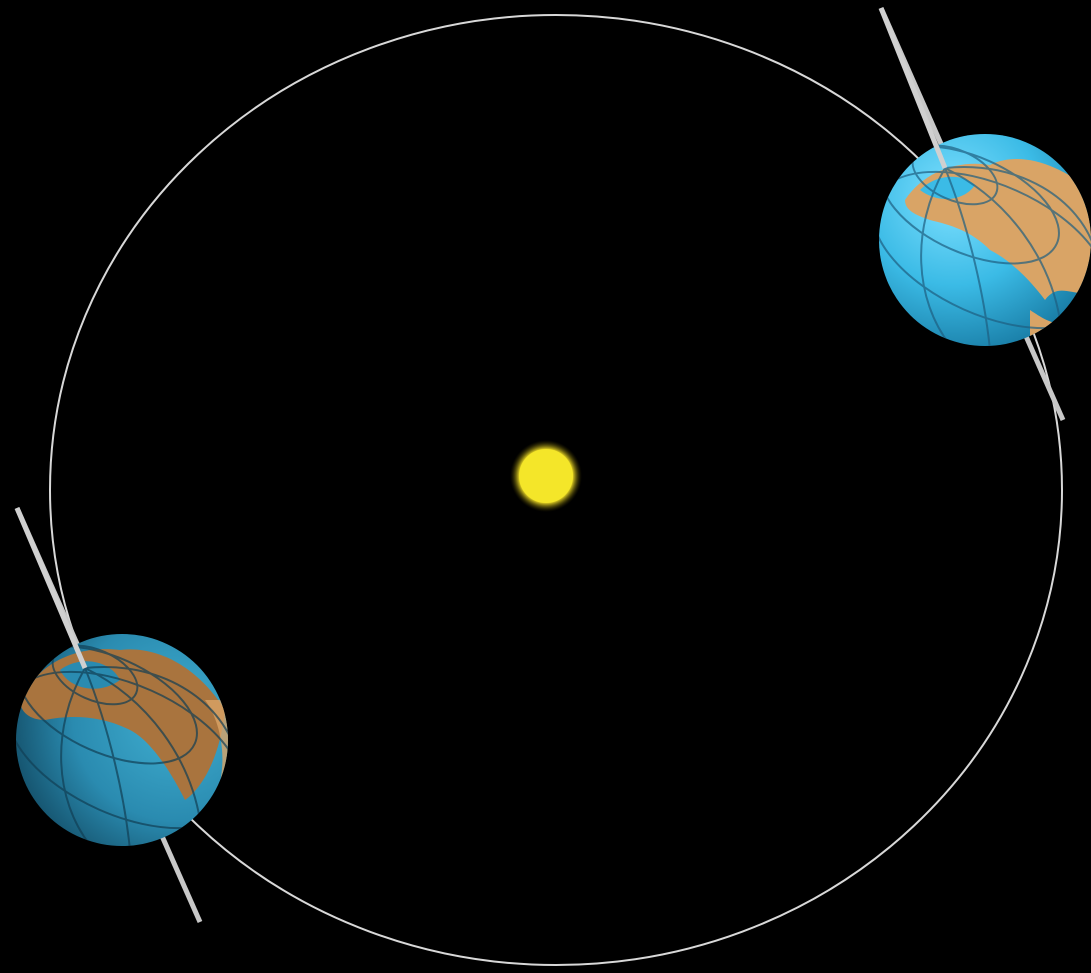  Describe the element at coordinates (546, 476) in the screenshot. I see `sun` at that location.